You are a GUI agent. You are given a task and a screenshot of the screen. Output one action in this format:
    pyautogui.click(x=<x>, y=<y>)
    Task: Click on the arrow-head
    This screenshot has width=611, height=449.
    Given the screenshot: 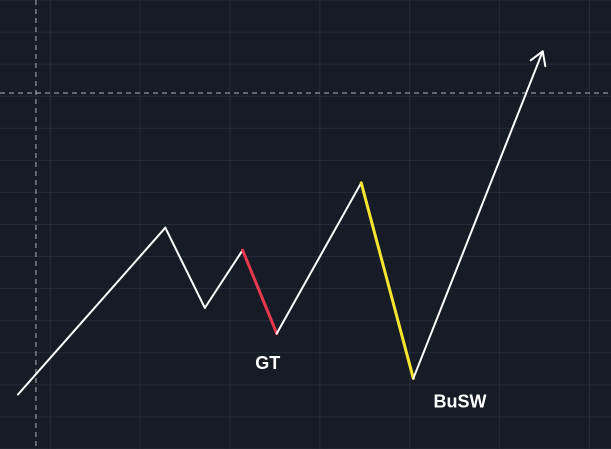 What is the action you would take?
    pyautogui.click(x=538, y=59)
    